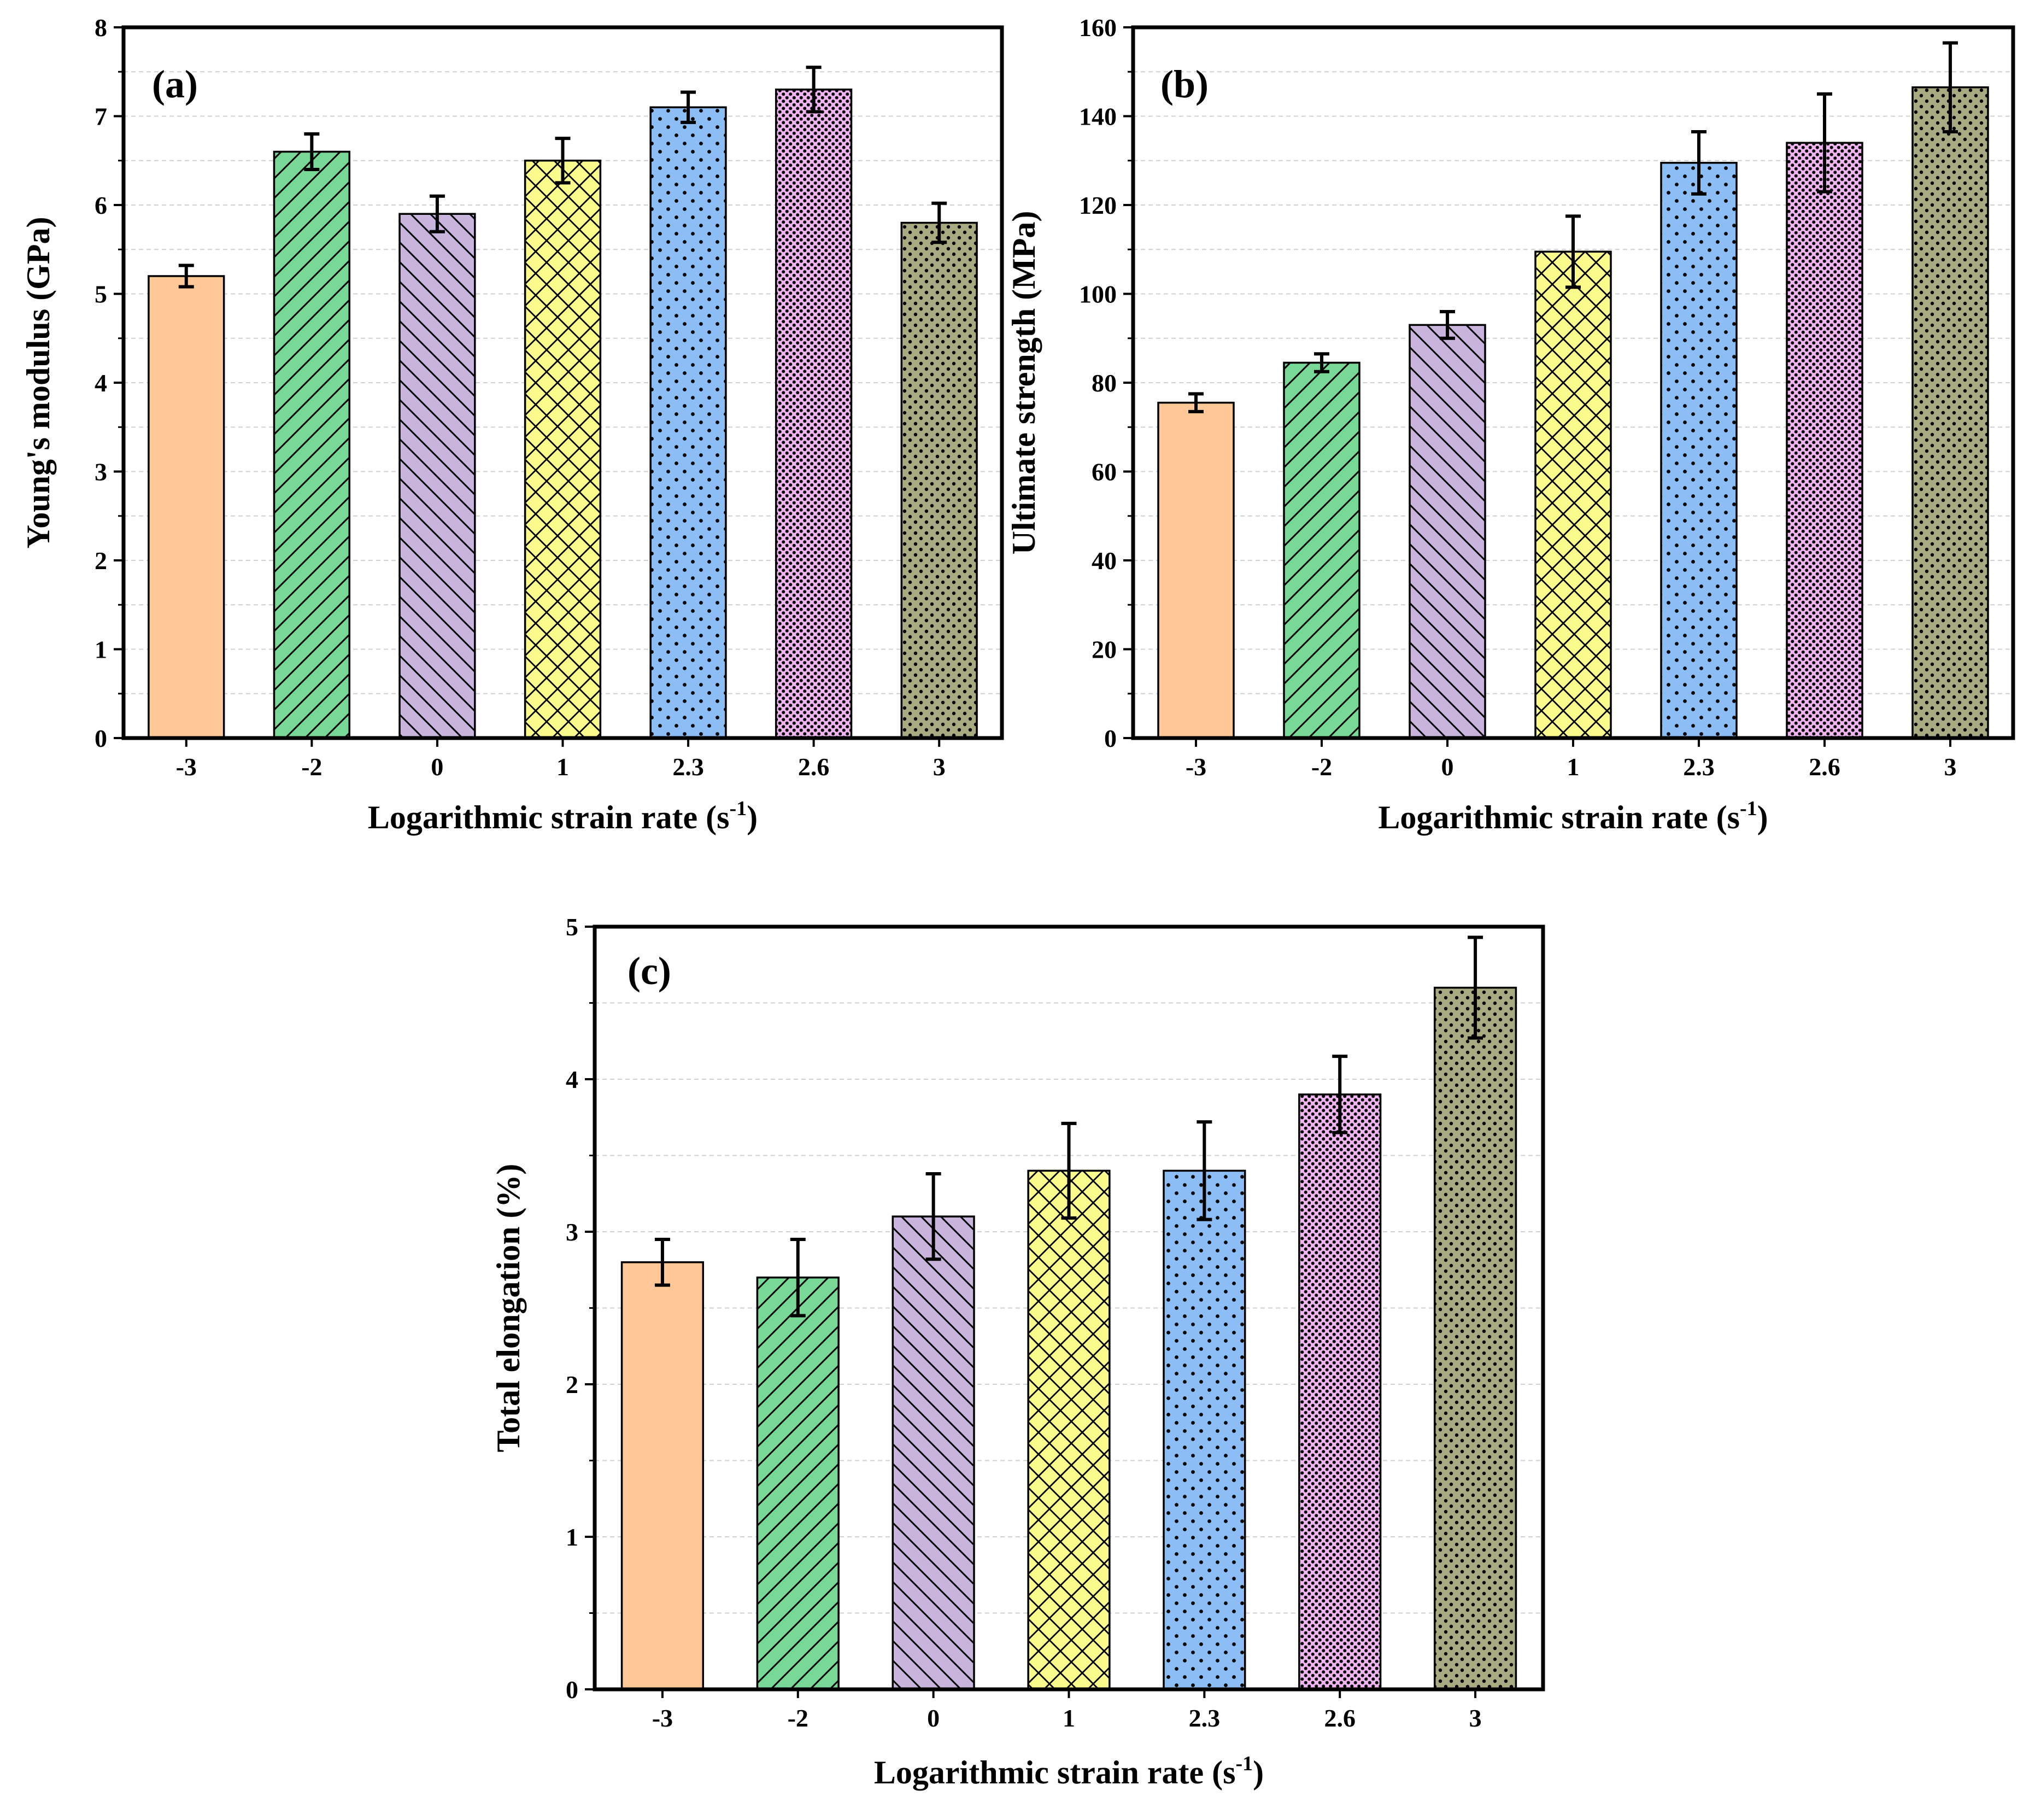 The image size is (2035, 1820). Describe the element at coordinates (1098, 205) in the screenshot. I see `y-tick-label: 120` at that location.